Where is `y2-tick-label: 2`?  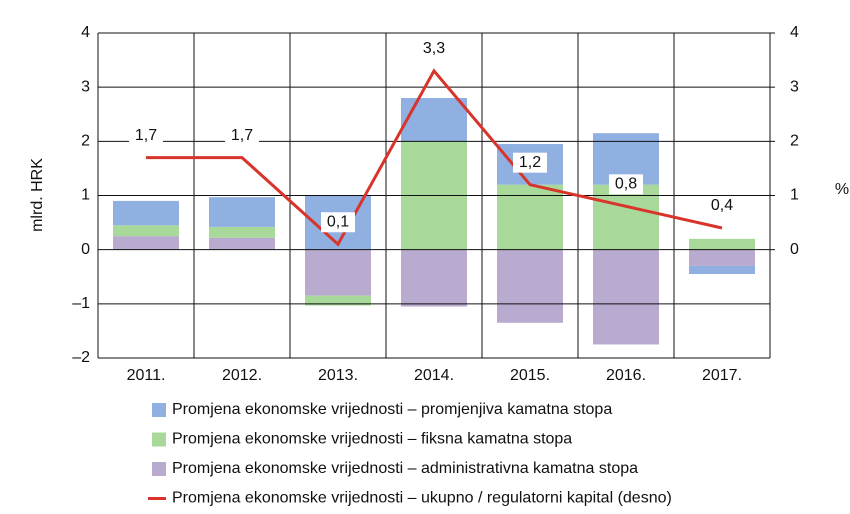
y2-tick-label: 2 is located at coordinates (794, 141).